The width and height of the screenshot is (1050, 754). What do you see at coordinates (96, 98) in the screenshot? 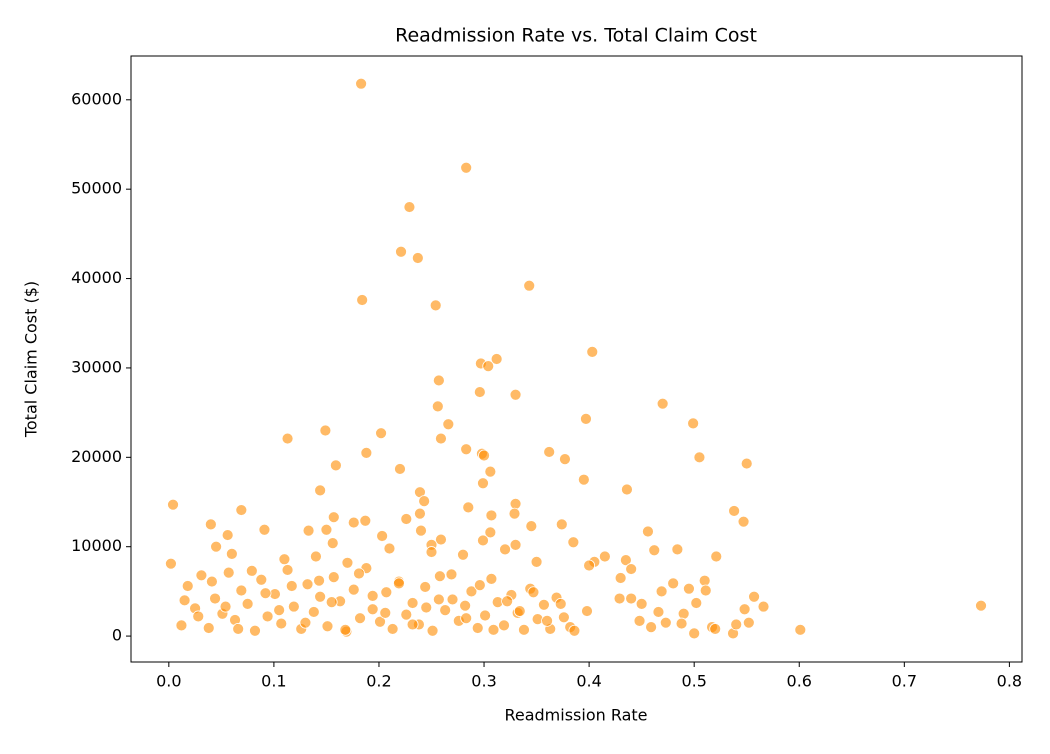
I see `y-tick-label: 60000` at bounding box center [96, 98].